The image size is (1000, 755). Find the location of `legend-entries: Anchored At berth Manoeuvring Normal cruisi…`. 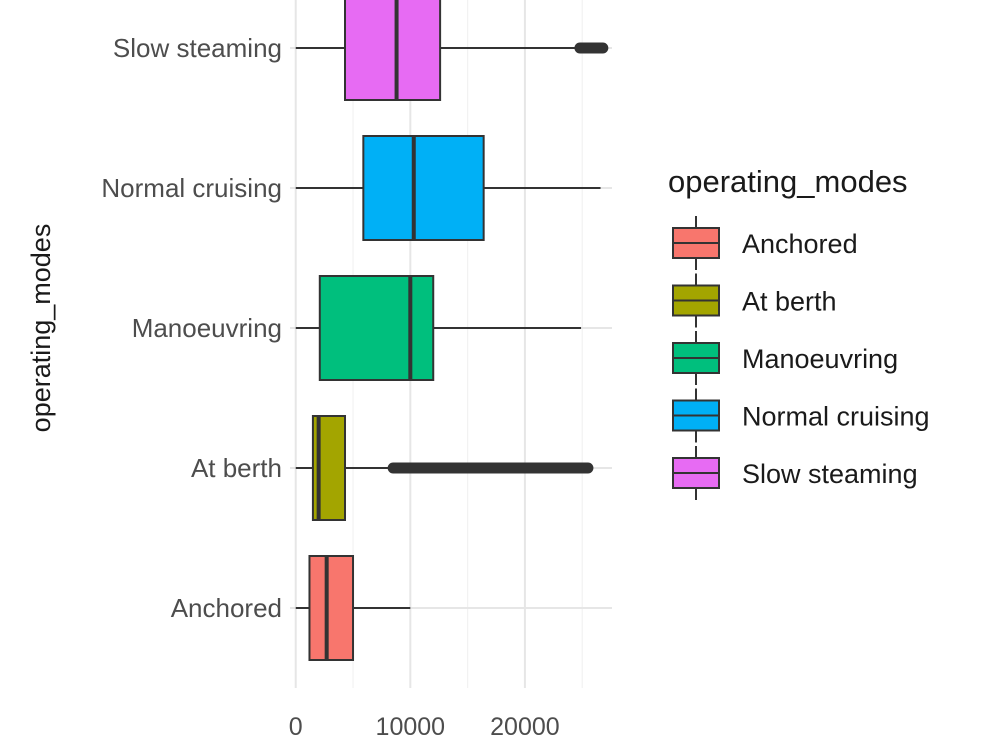

legend-entries: Anchored At berth Manoeuvring Normal cruisi… is located at coordinates (801, 358).